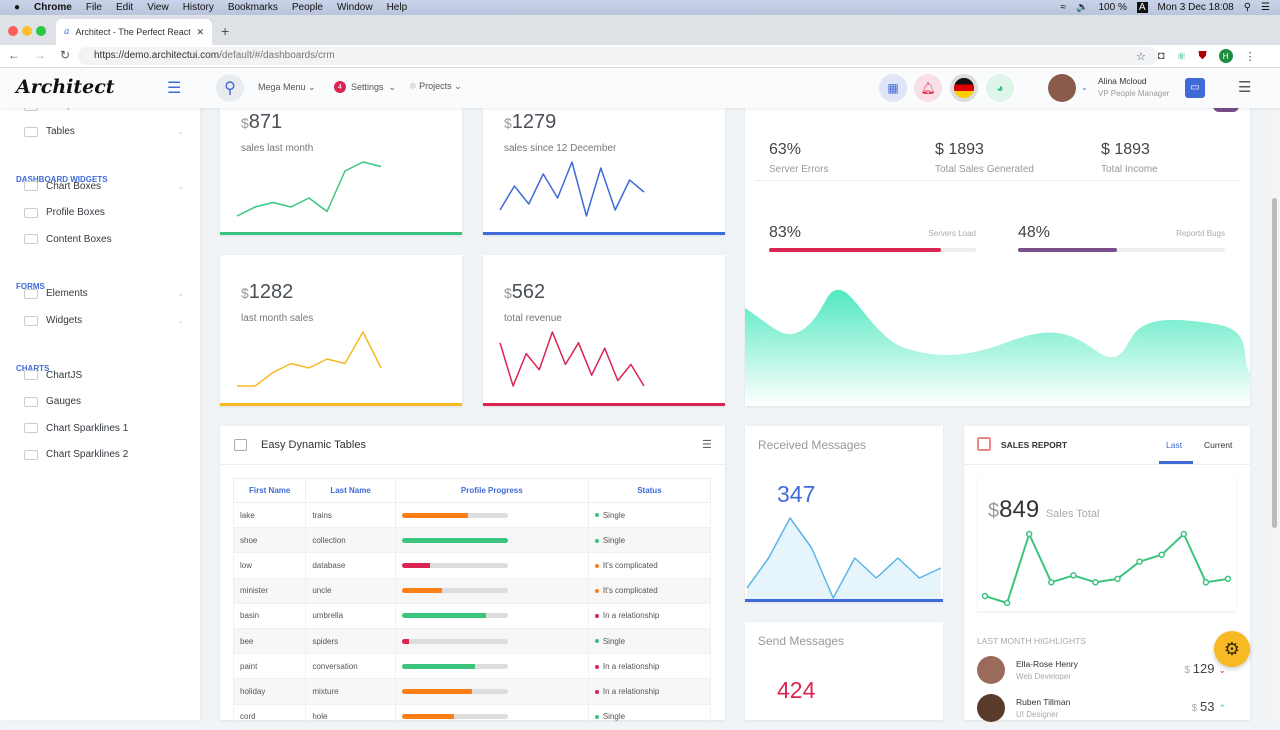  I want to click on table-row: paint conversation In a relationship, so click(472, 666).